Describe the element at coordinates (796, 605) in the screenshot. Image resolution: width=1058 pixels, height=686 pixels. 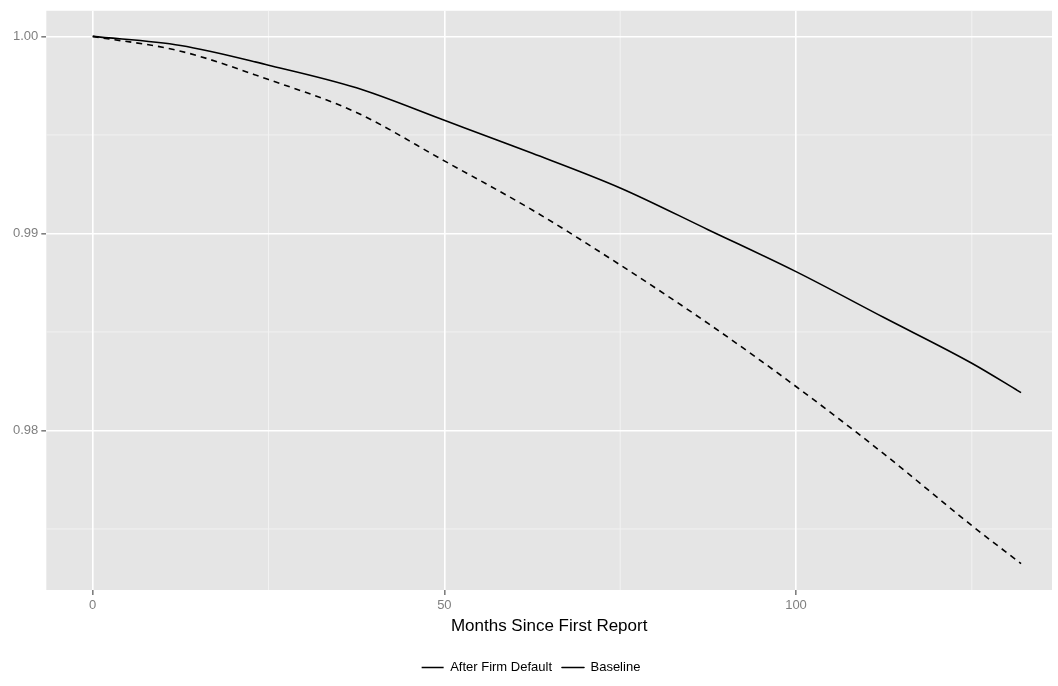
I see `x-tick-label: 100` at that location.